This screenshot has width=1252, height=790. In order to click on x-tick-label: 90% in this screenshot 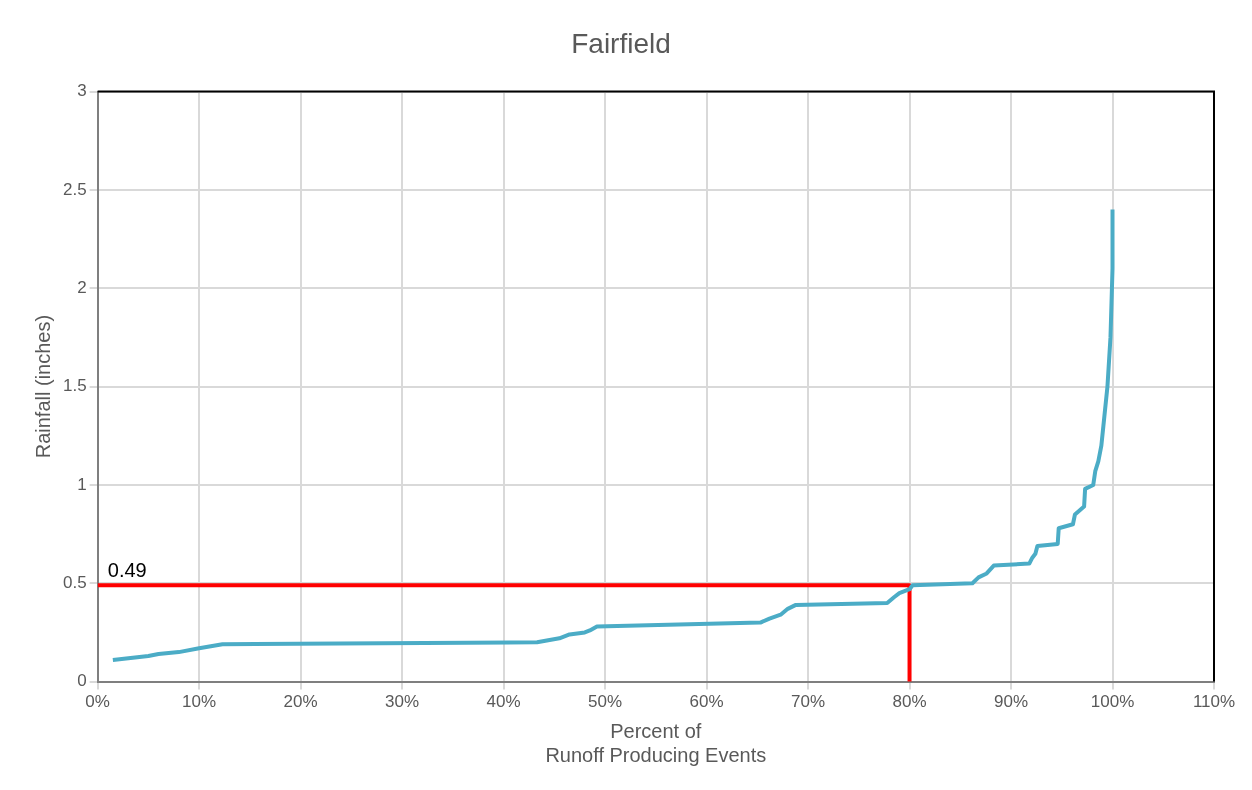, I will do `click(1011, 702)`.